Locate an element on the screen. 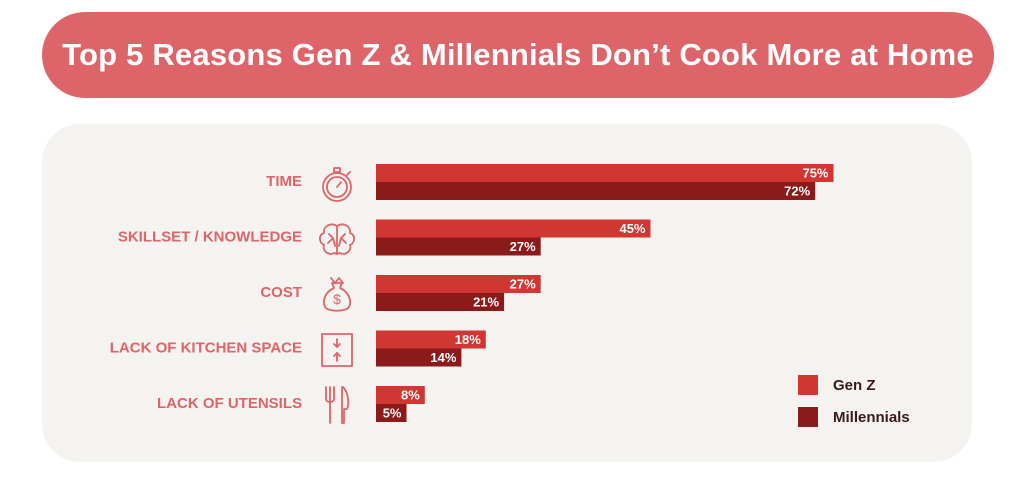 Image resolution: width=1024 pixels, height=480 pixels. category-label: SKILLSET / KNOWLEDGE is located at coordinates (210, 237).